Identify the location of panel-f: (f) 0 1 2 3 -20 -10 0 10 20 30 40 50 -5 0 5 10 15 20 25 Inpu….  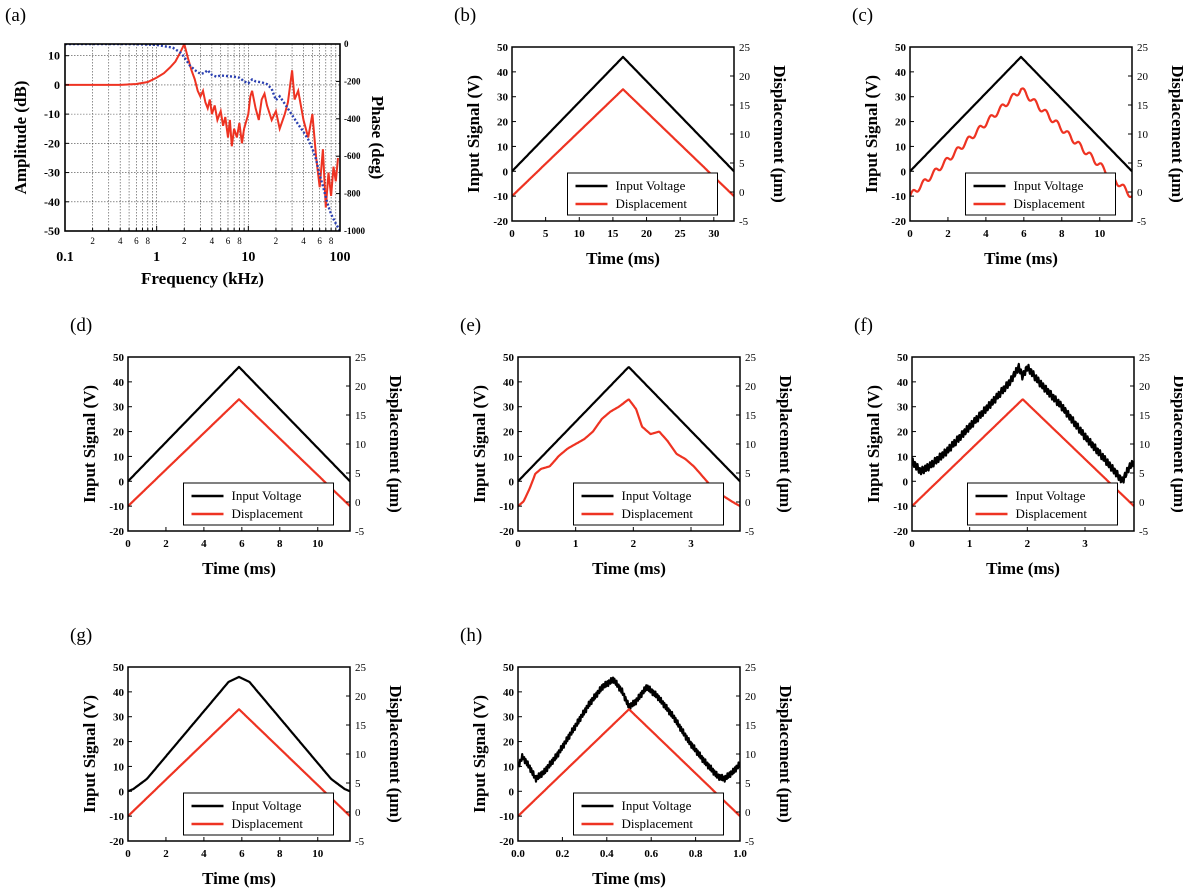
(1018, 446).